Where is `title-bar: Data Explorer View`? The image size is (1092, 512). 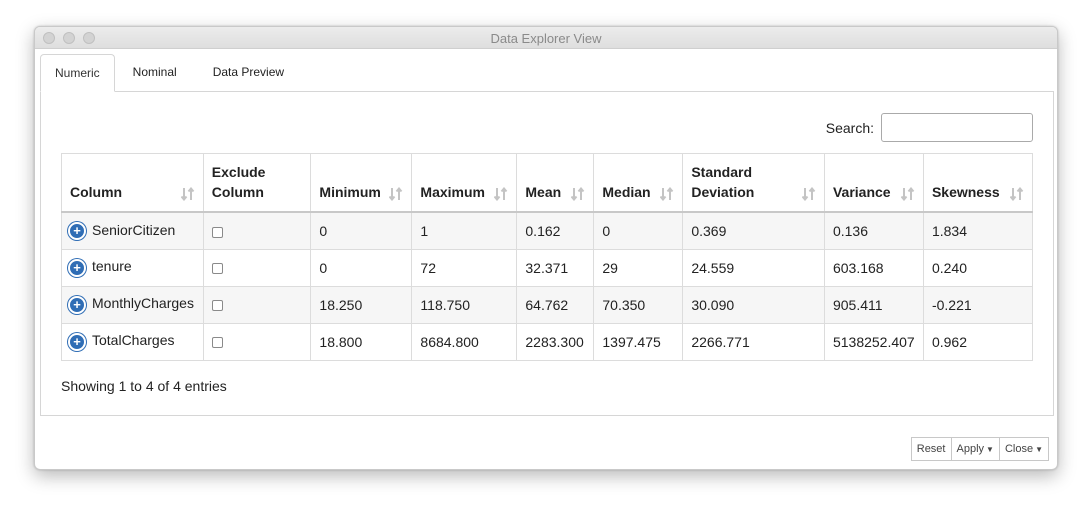 title-bar: Data Explorer View is located at coordinates (546, 38).